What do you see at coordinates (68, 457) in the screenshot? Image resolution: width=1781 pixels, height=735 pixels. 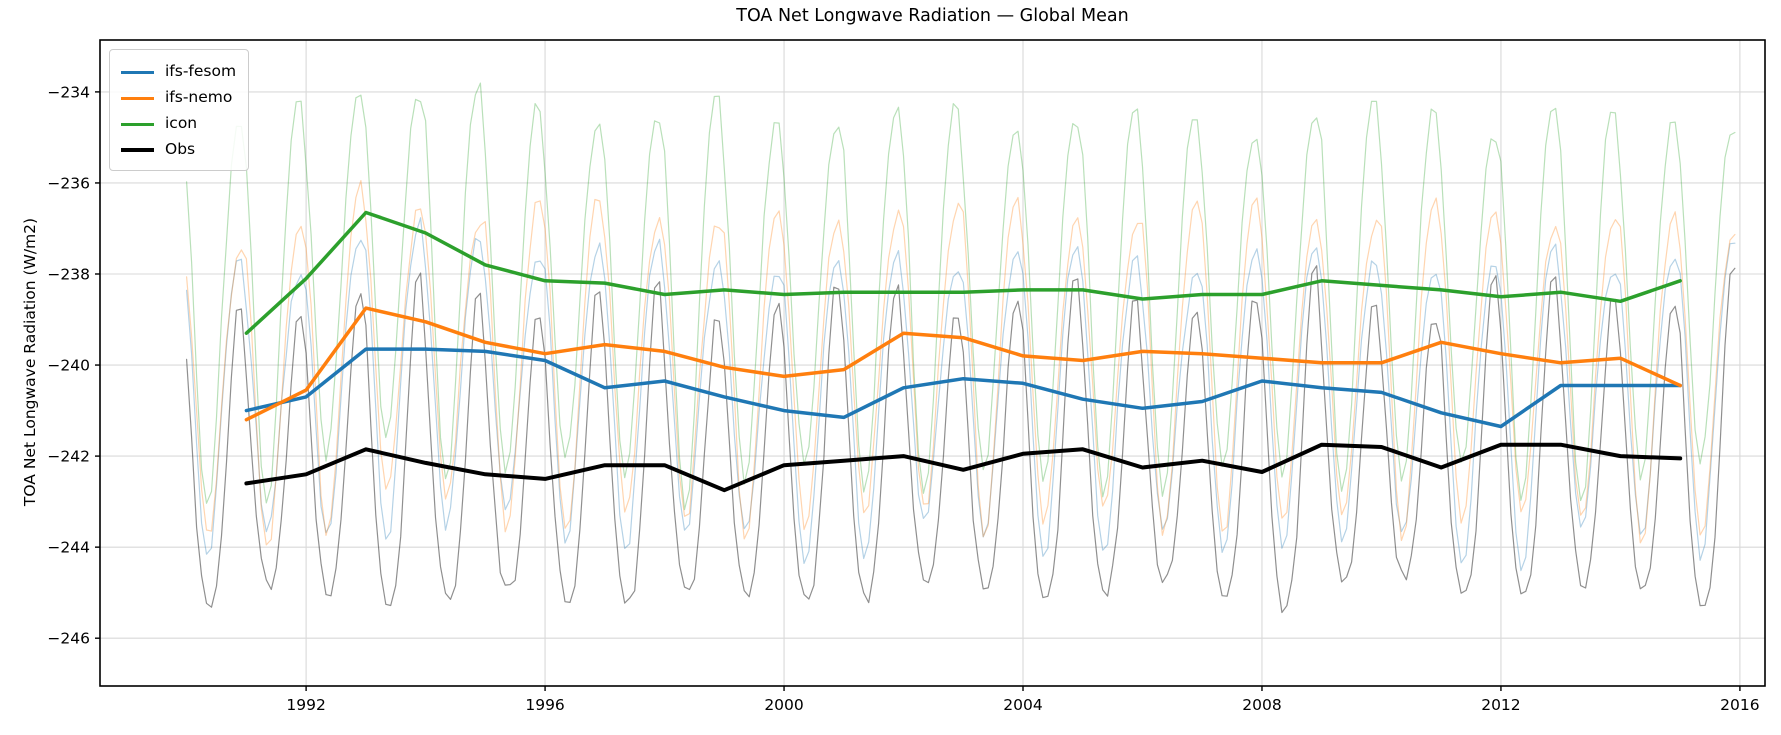 I see `y-tick-label: −242` at bounding box center [68, 457].